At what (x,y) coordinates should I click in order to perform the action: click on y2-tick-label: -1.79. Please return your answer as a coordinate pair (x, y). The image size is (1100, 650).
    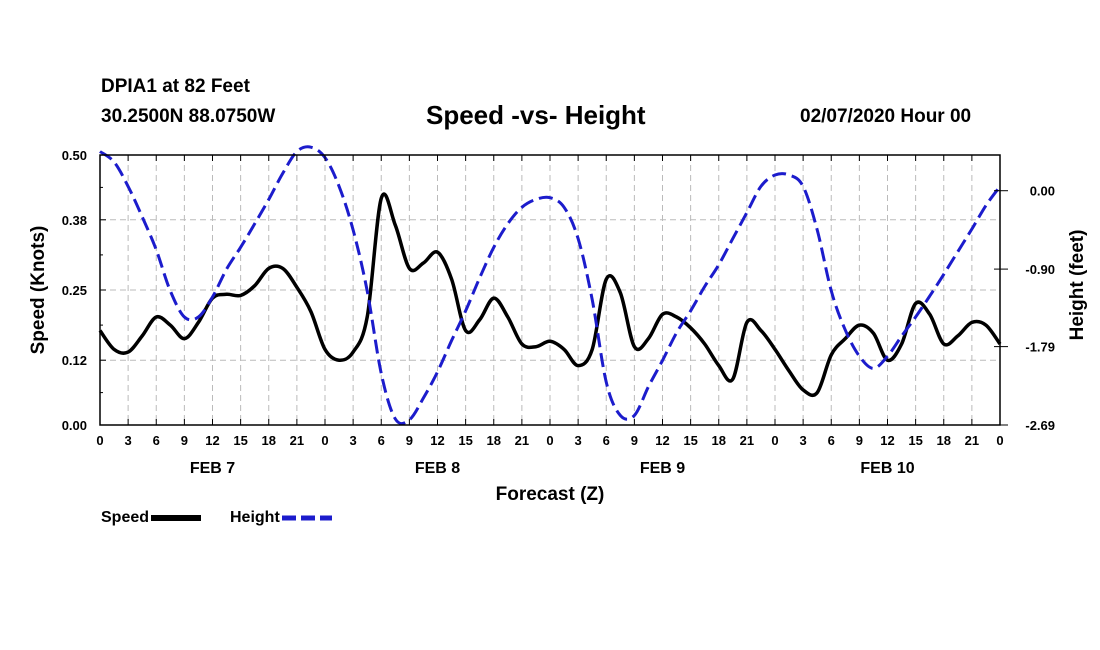
    Looking at the image, I should click on (1040, 347).